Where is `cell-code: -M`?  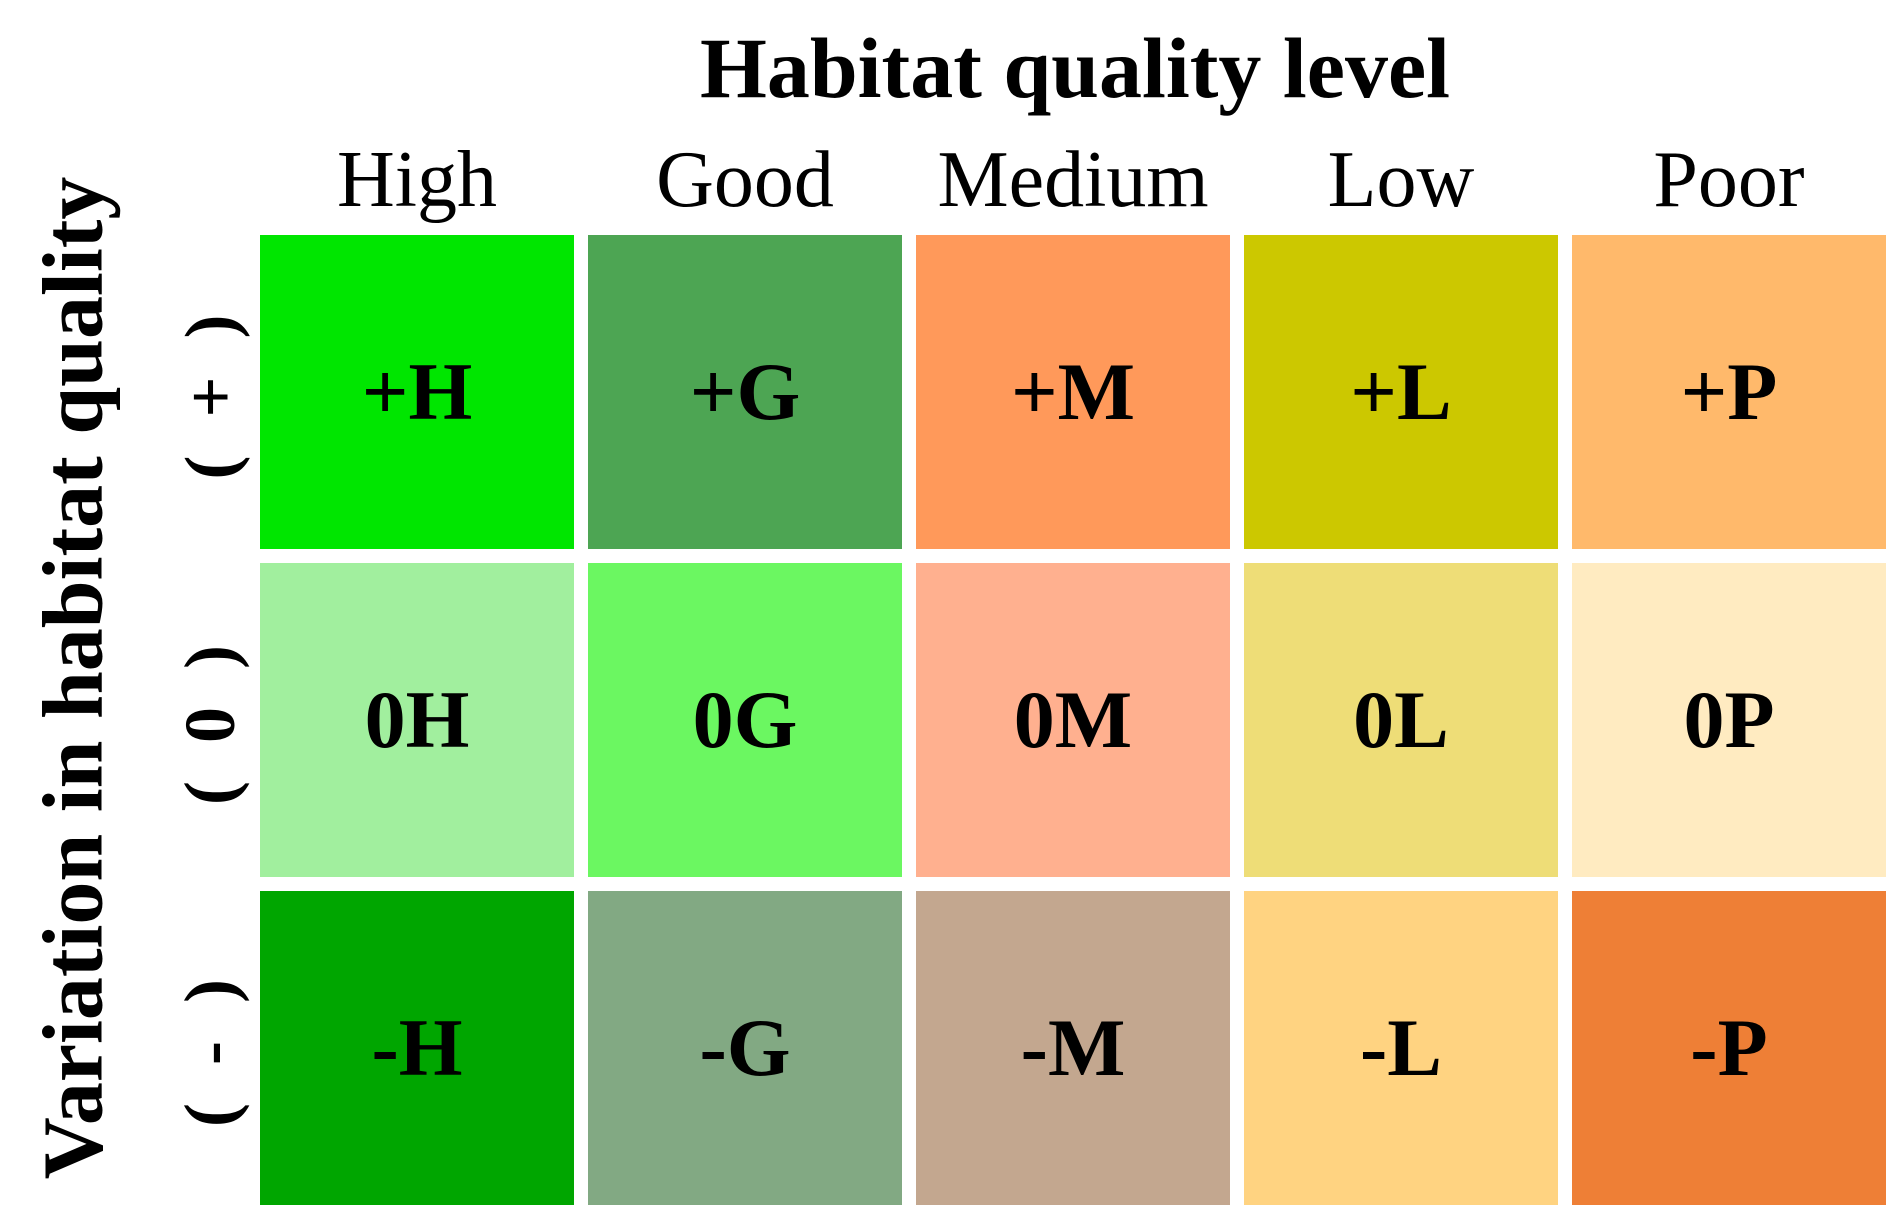
cell-code: -M is located at coordinates (1073, 1047).